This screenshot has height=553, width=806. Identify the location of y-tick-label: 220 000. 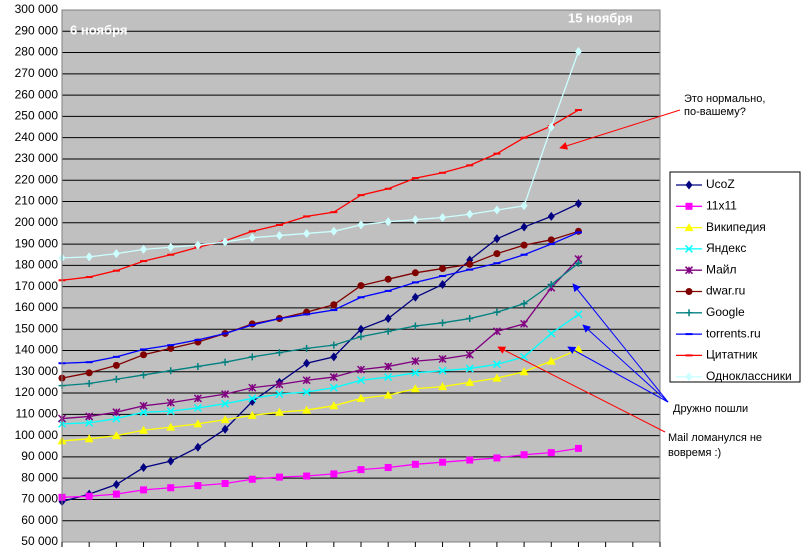
(37, 179).